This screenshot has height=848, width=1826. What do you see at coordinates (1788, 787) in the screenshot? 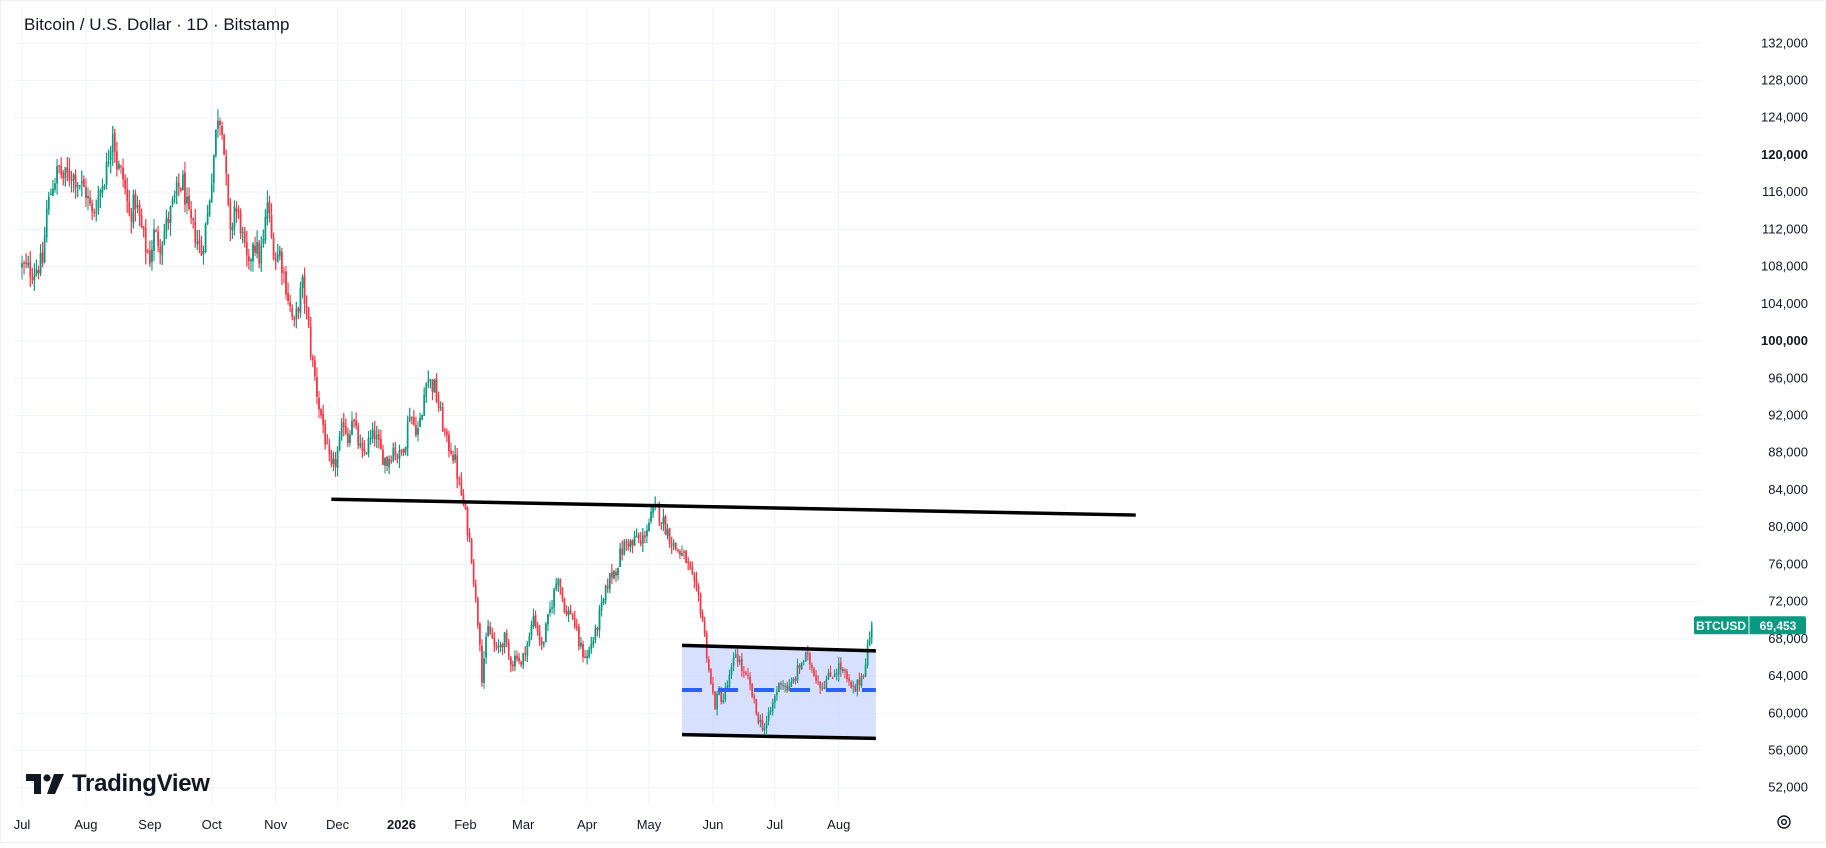
I see `y-tick-label: 52,000` at bounding box center [1788, 787].